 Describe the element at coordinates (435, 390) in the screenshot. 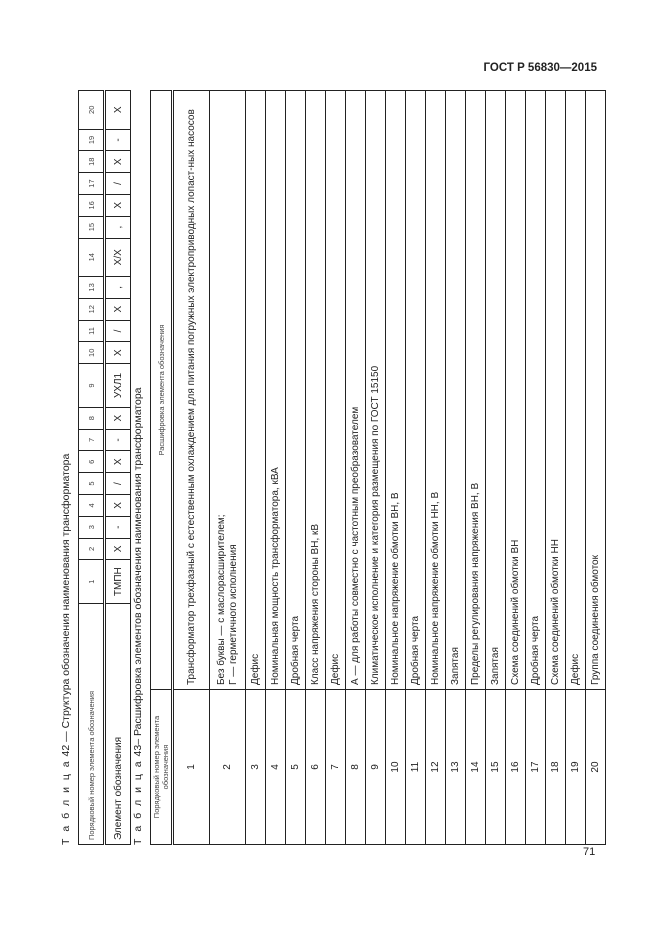

I see `row-description: Номинальное напряжение обмотки НН, В` at that location.